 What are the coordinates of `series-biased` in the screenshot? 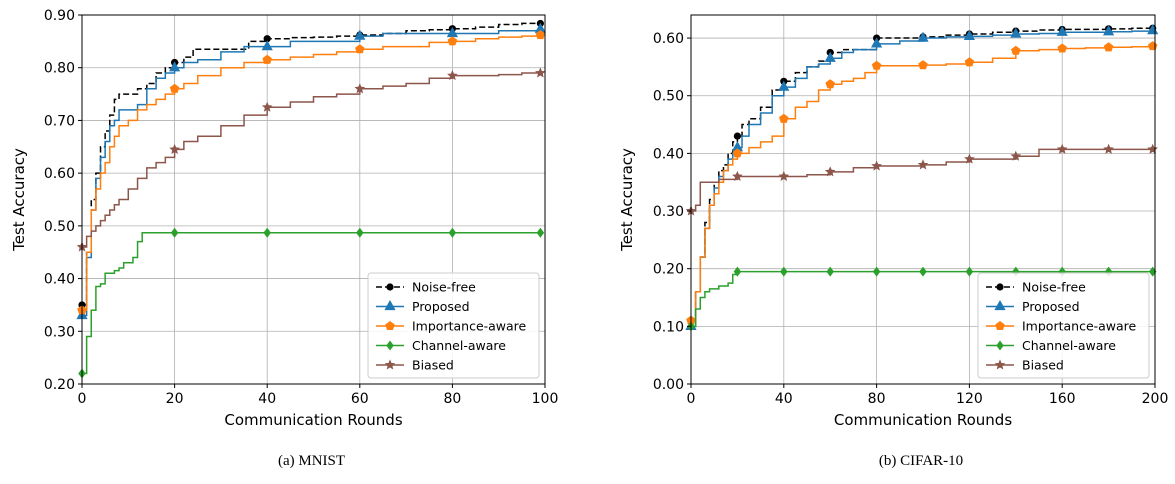 It's located at (922, 179).